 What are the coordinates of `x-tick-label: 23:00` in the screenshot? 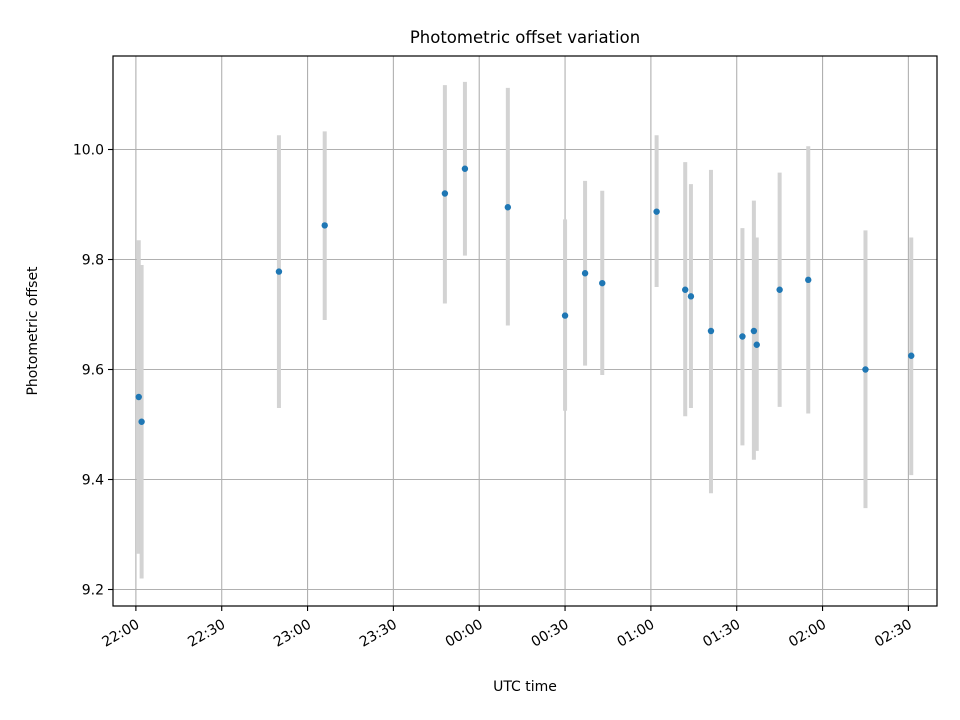 It's located at (292, 634).